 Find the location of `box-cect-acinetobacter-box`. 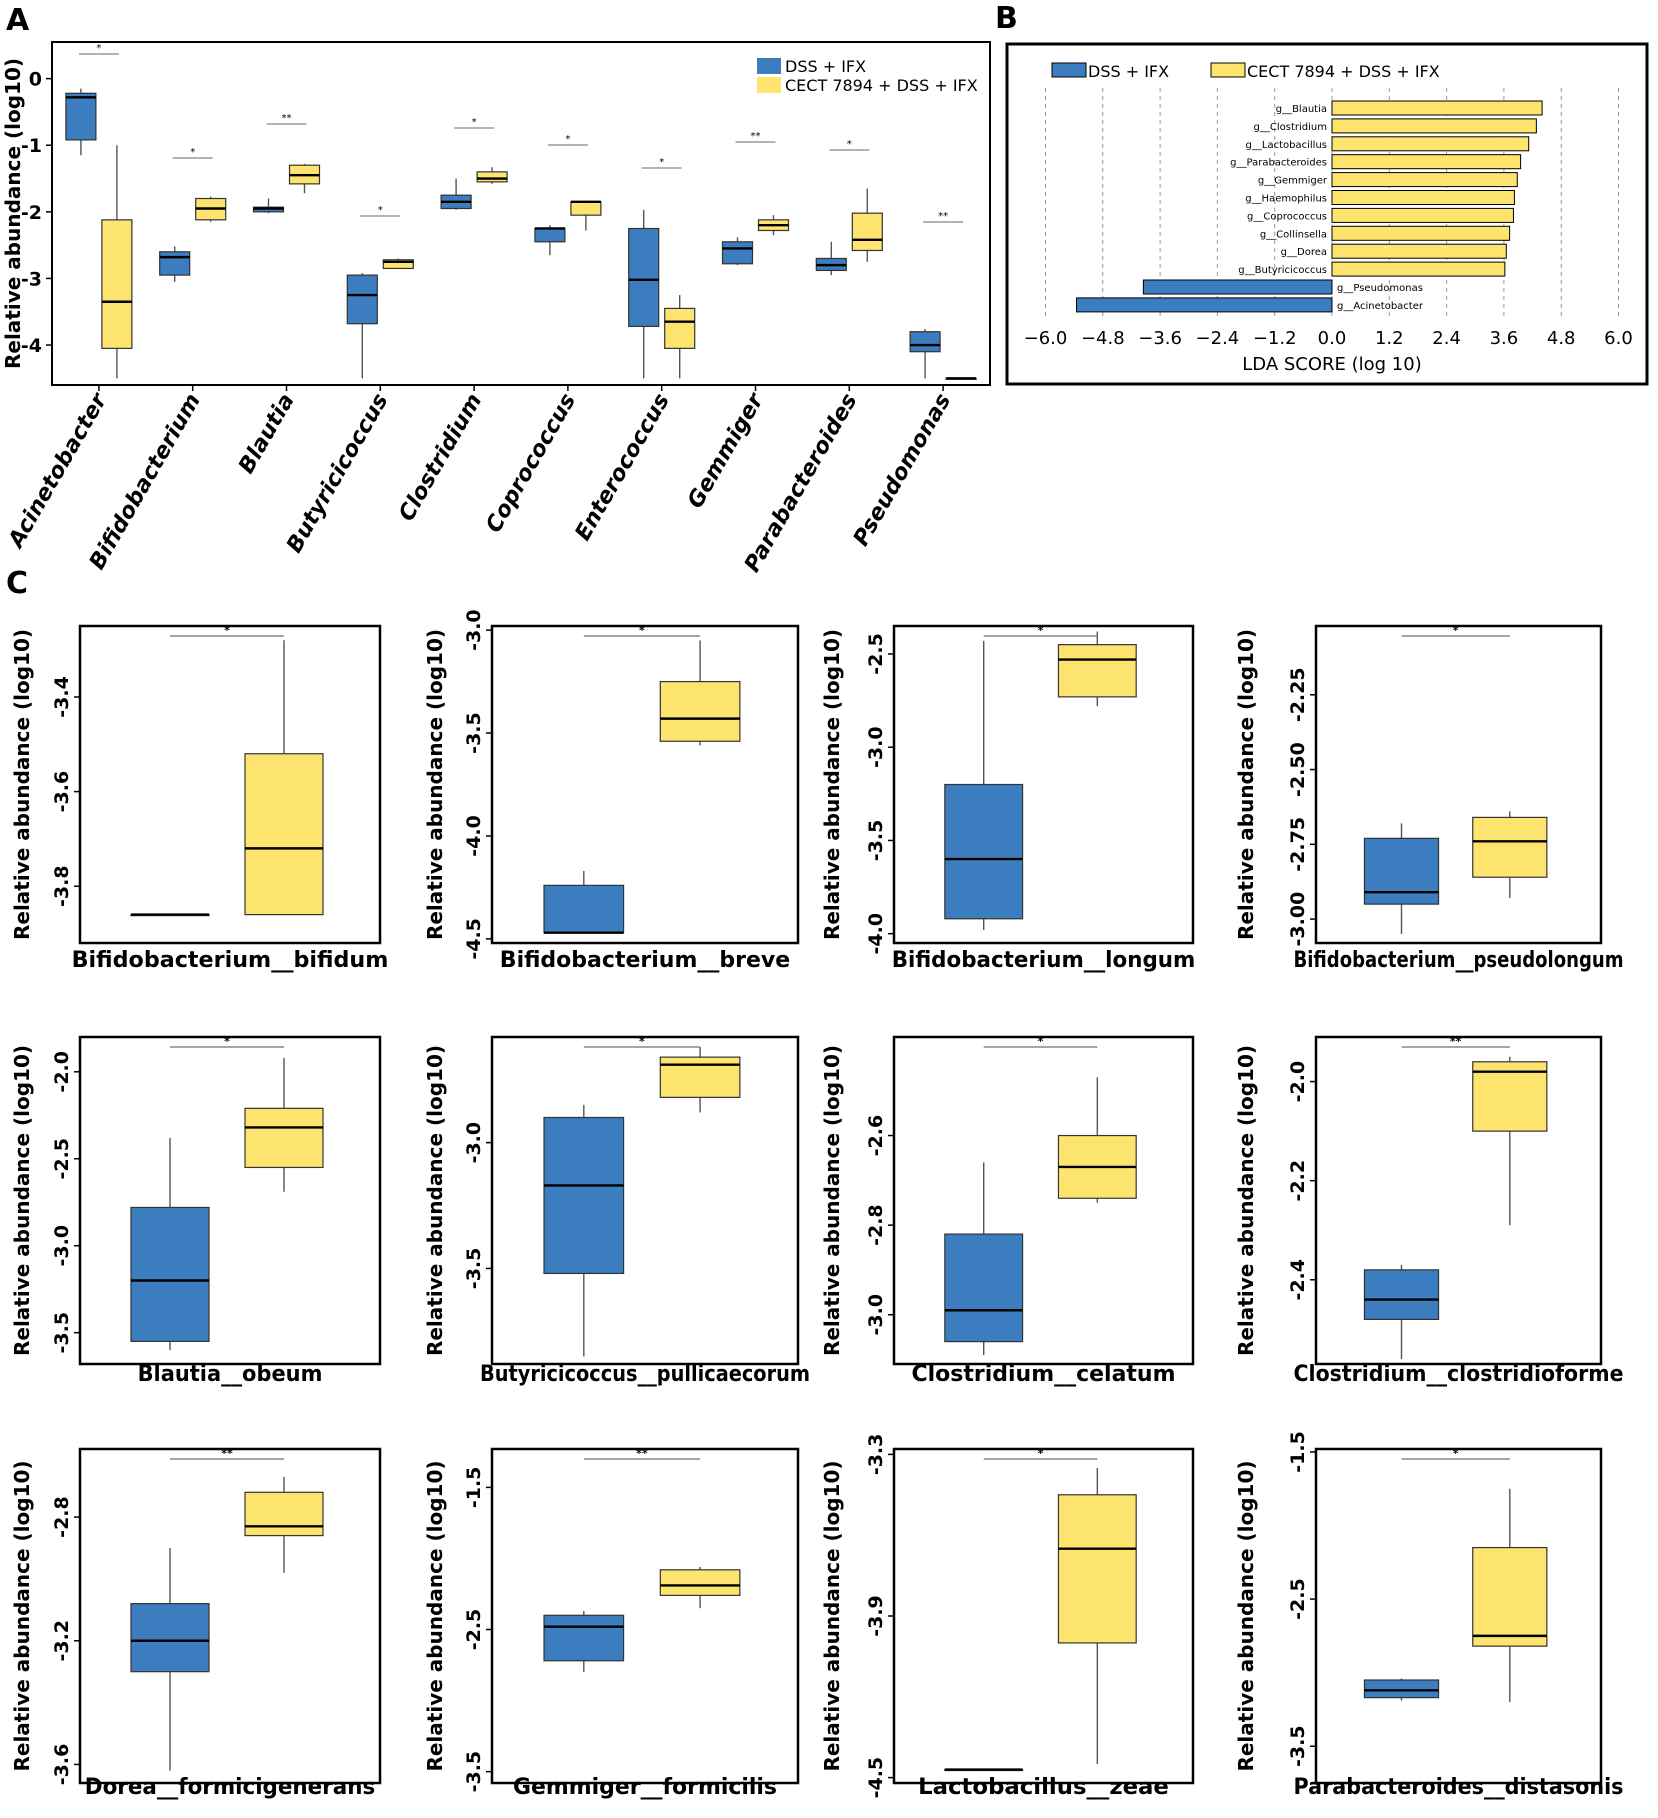

box-cect-acinetobacter-box is located at coordinates (117, 284).